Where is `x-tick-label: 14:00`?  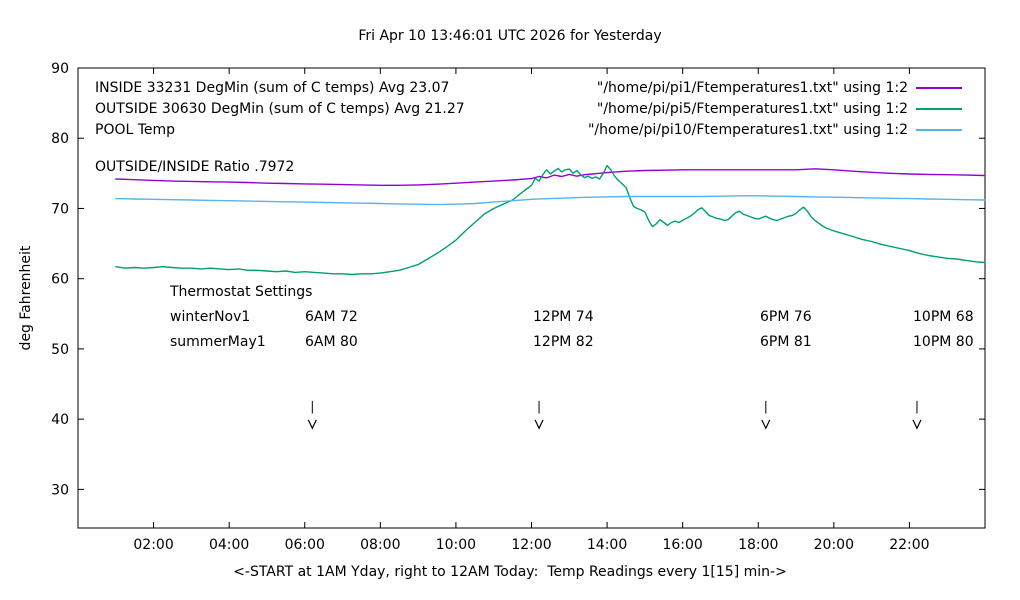
x-tick-label: 14:00 is located at coordinates (607, 545).